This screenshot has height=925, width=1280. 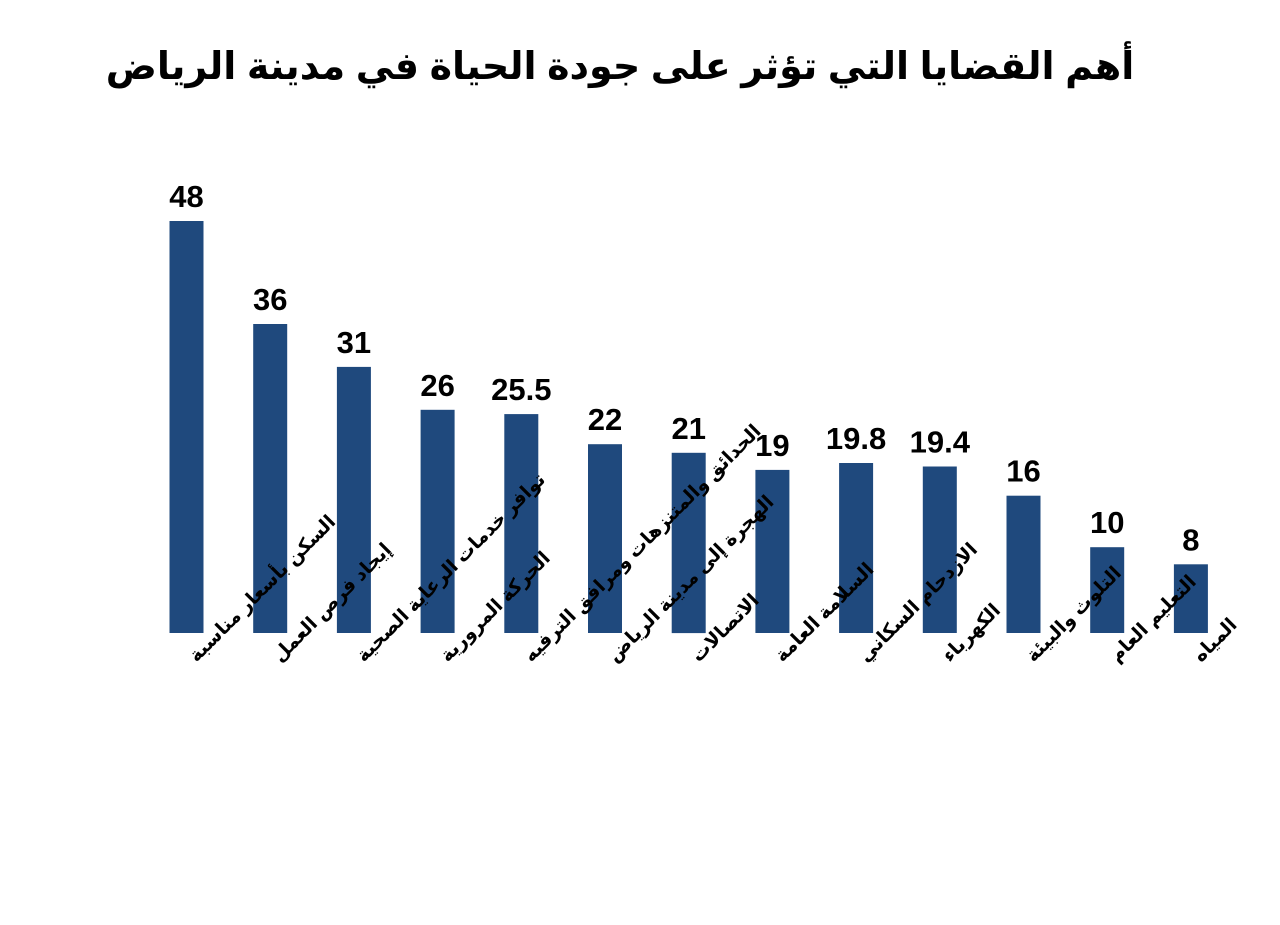 What do you see at coordinates (605, 419) in the screenshot?
I see `bar-value-label: 22` at bounding box center [605, 419].